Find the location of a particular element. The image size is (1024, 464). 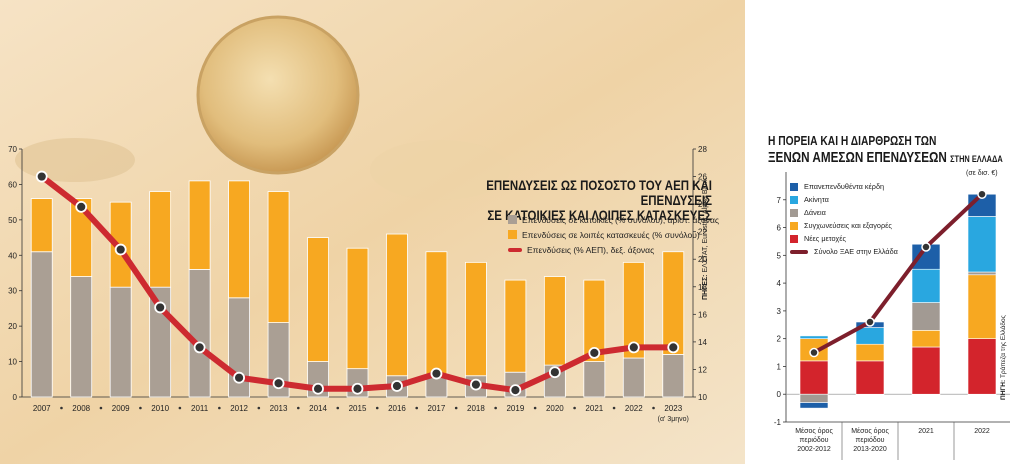

chart2-x-tick-label: περιόδου is located at coordinates (814, 440).